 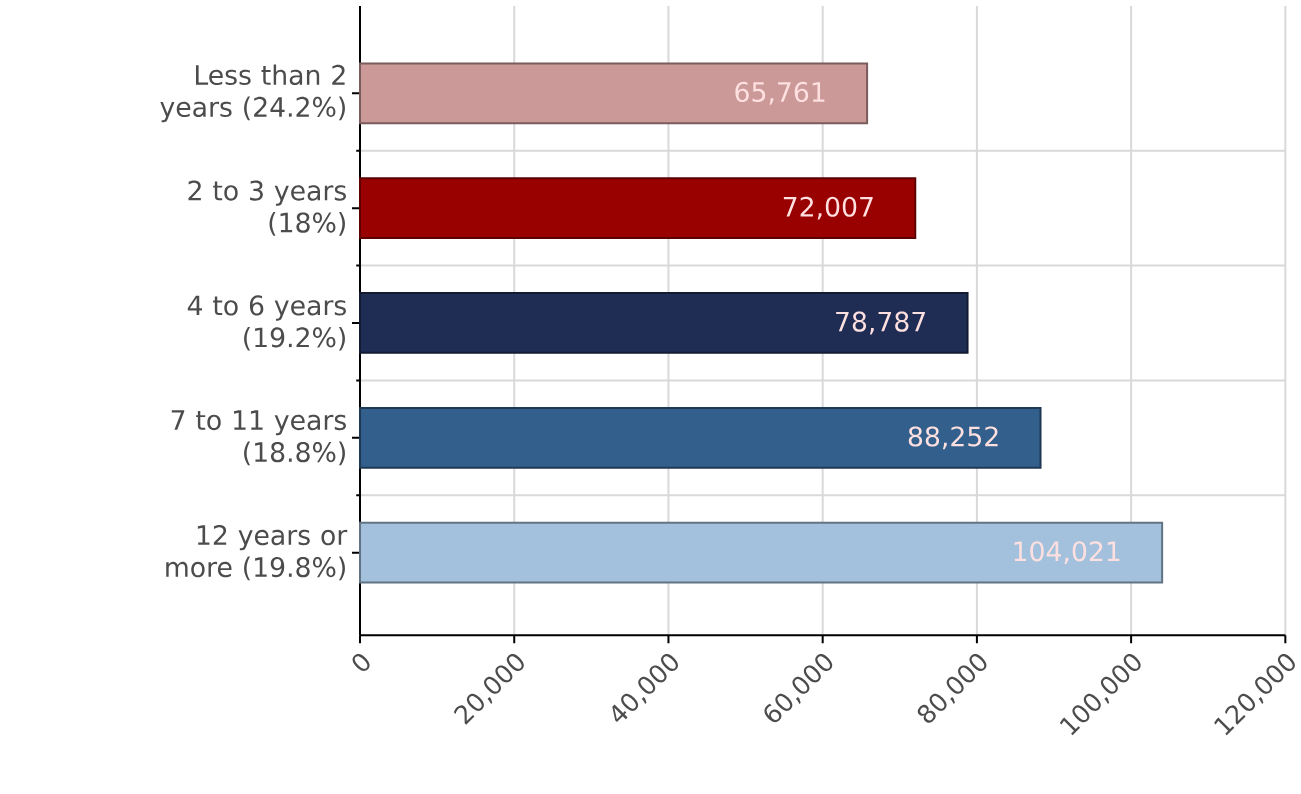 What do you see at coordinates (267, 208) in the screenshot?
I see `y-tick-label: 2 to 3 years (18%)` at bounding box center [267, 208].